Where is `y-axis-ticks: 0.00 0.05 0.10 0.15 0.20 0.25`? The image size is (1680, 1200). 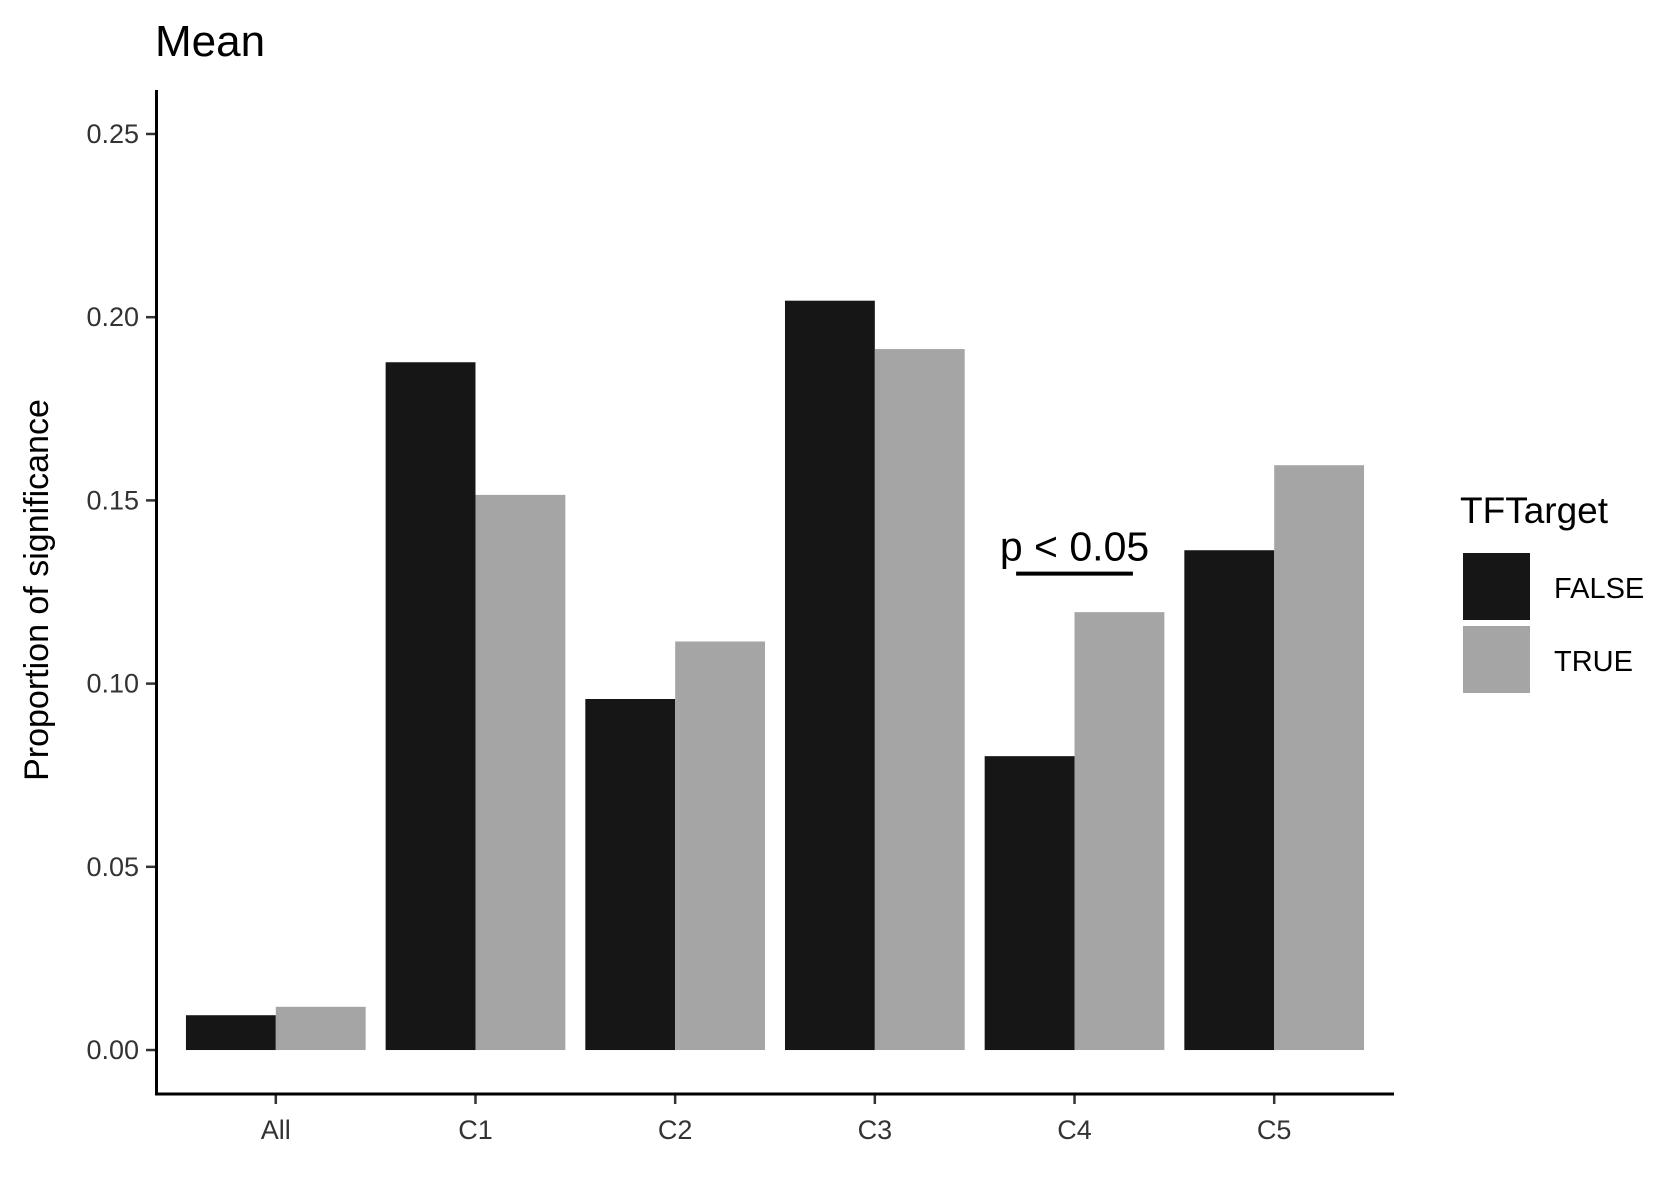 y-axis-ticks: 0.00 0.05 0.10 0.15 0.20 0.25 is located at coordinates (121, 592).